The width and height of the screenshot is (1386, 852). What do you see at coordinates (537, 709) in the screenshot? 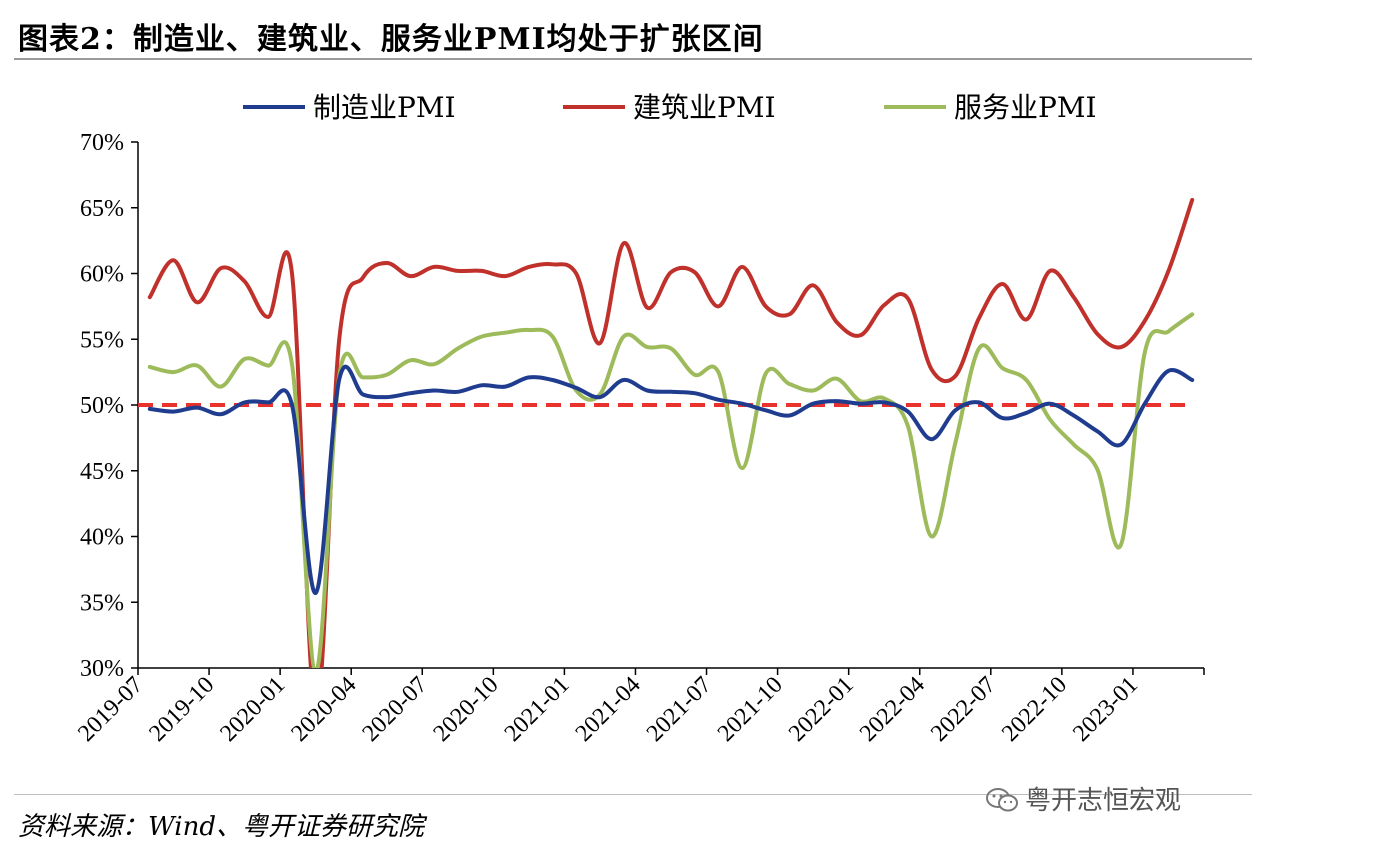
I see `x-tick-label: 2021-01` at bounding box center [537, 709].